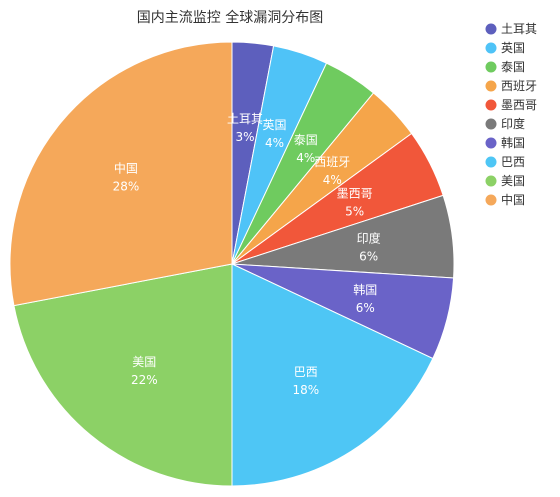  I want to click on slice-name-label: 英国, so click(274, 125).